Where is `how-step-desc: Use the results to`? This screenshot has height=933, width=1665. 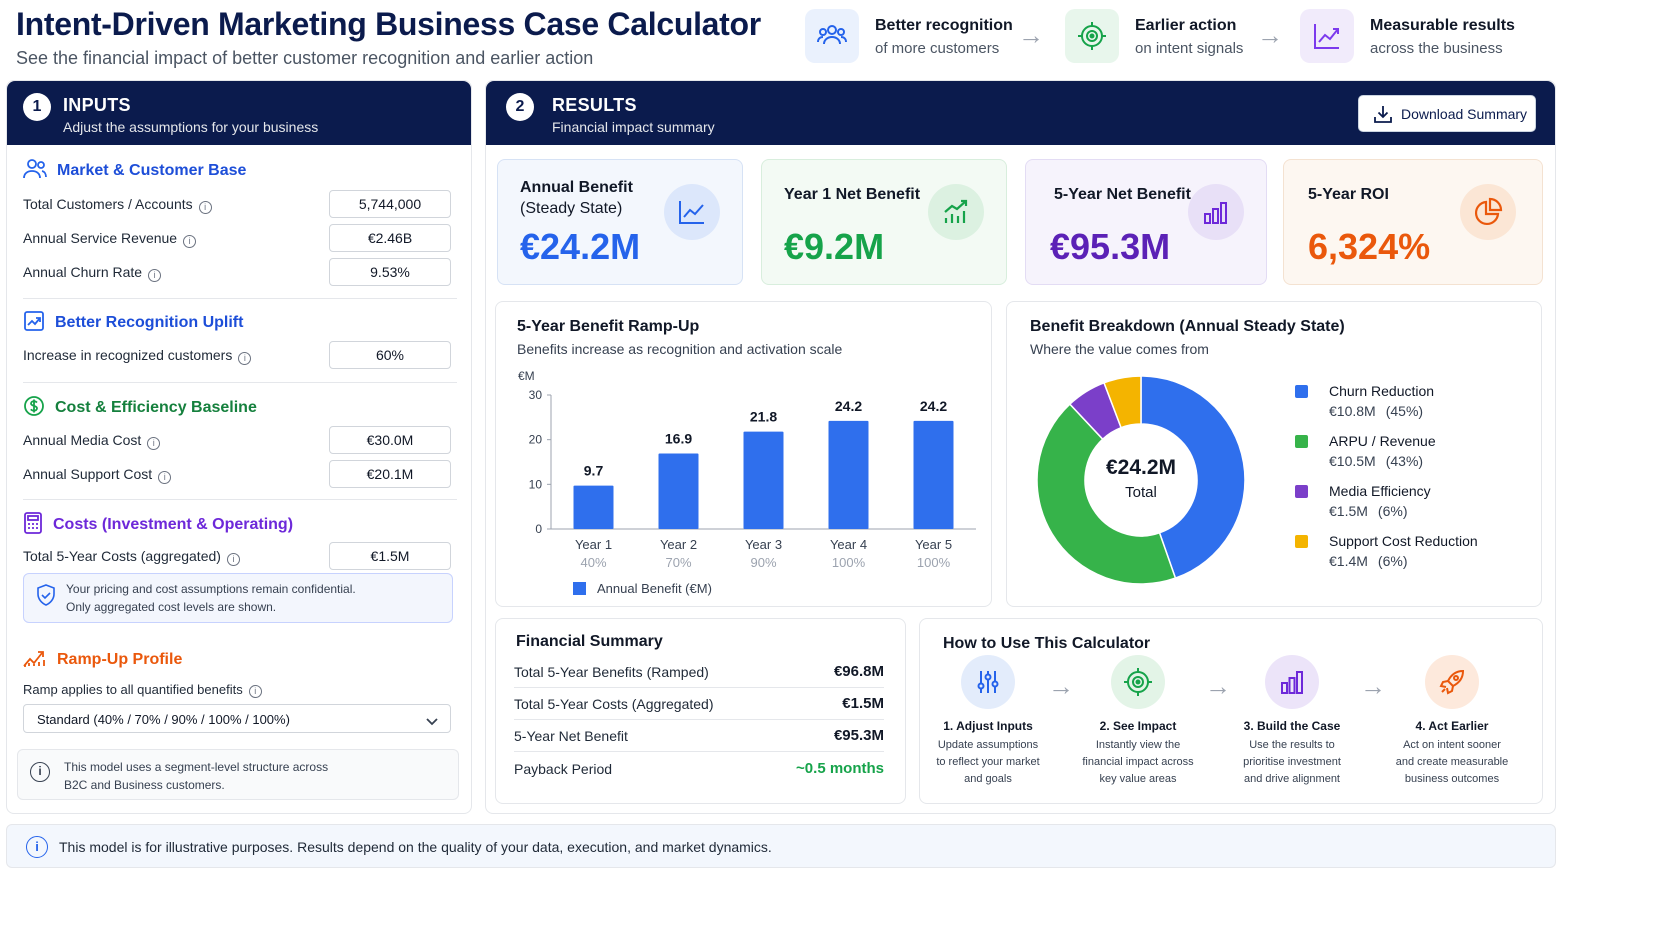 how-step-desc: Use the results to is located at coordinates (1292, 745).